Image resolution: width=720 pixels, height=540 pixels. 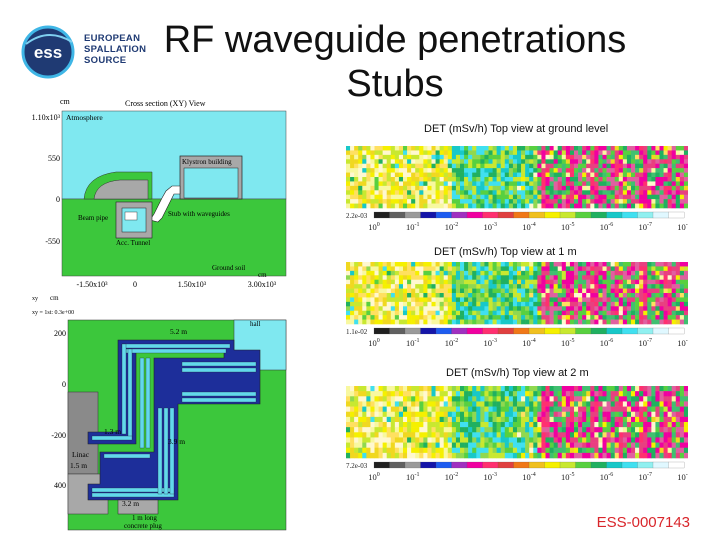 What do you see at coordinates (58, 435) in the screenshot?
I see `zoom-ytick: -200` at bounding box center [58, 435].